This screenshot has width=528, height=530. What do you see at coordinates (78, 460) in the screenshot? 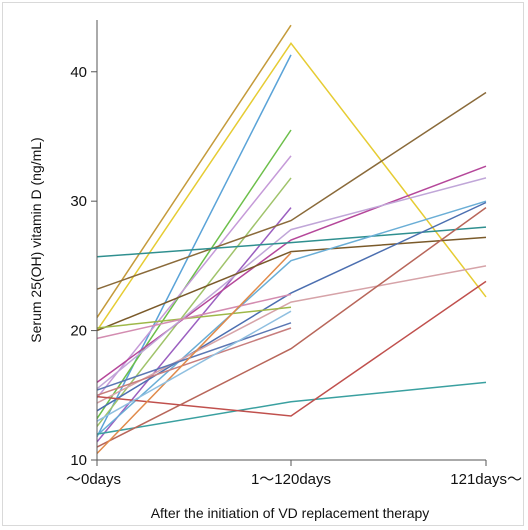
I see `y-tick-label: 10` at bounding box center [78, 460].